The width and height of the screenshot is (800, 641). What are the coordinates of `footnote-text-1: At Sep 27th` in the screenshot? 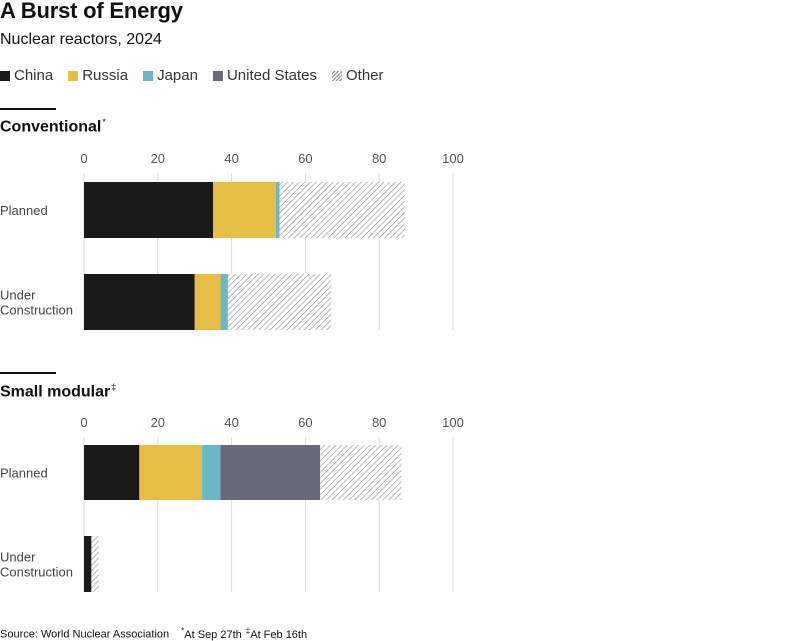 It's located at (213, 634).